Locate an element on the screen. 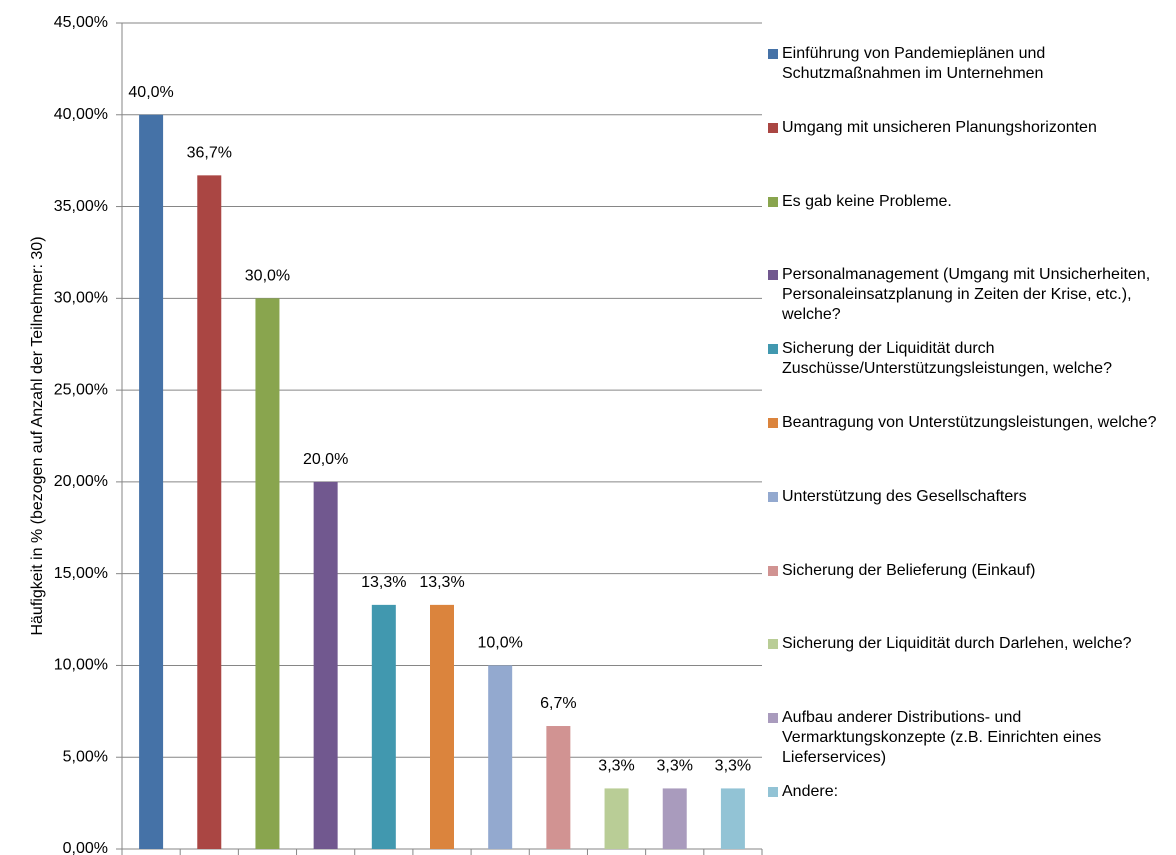 This screenshot has width=1176, height=855. y-tick-label: 45,00% is located at coordinates (81, 22).